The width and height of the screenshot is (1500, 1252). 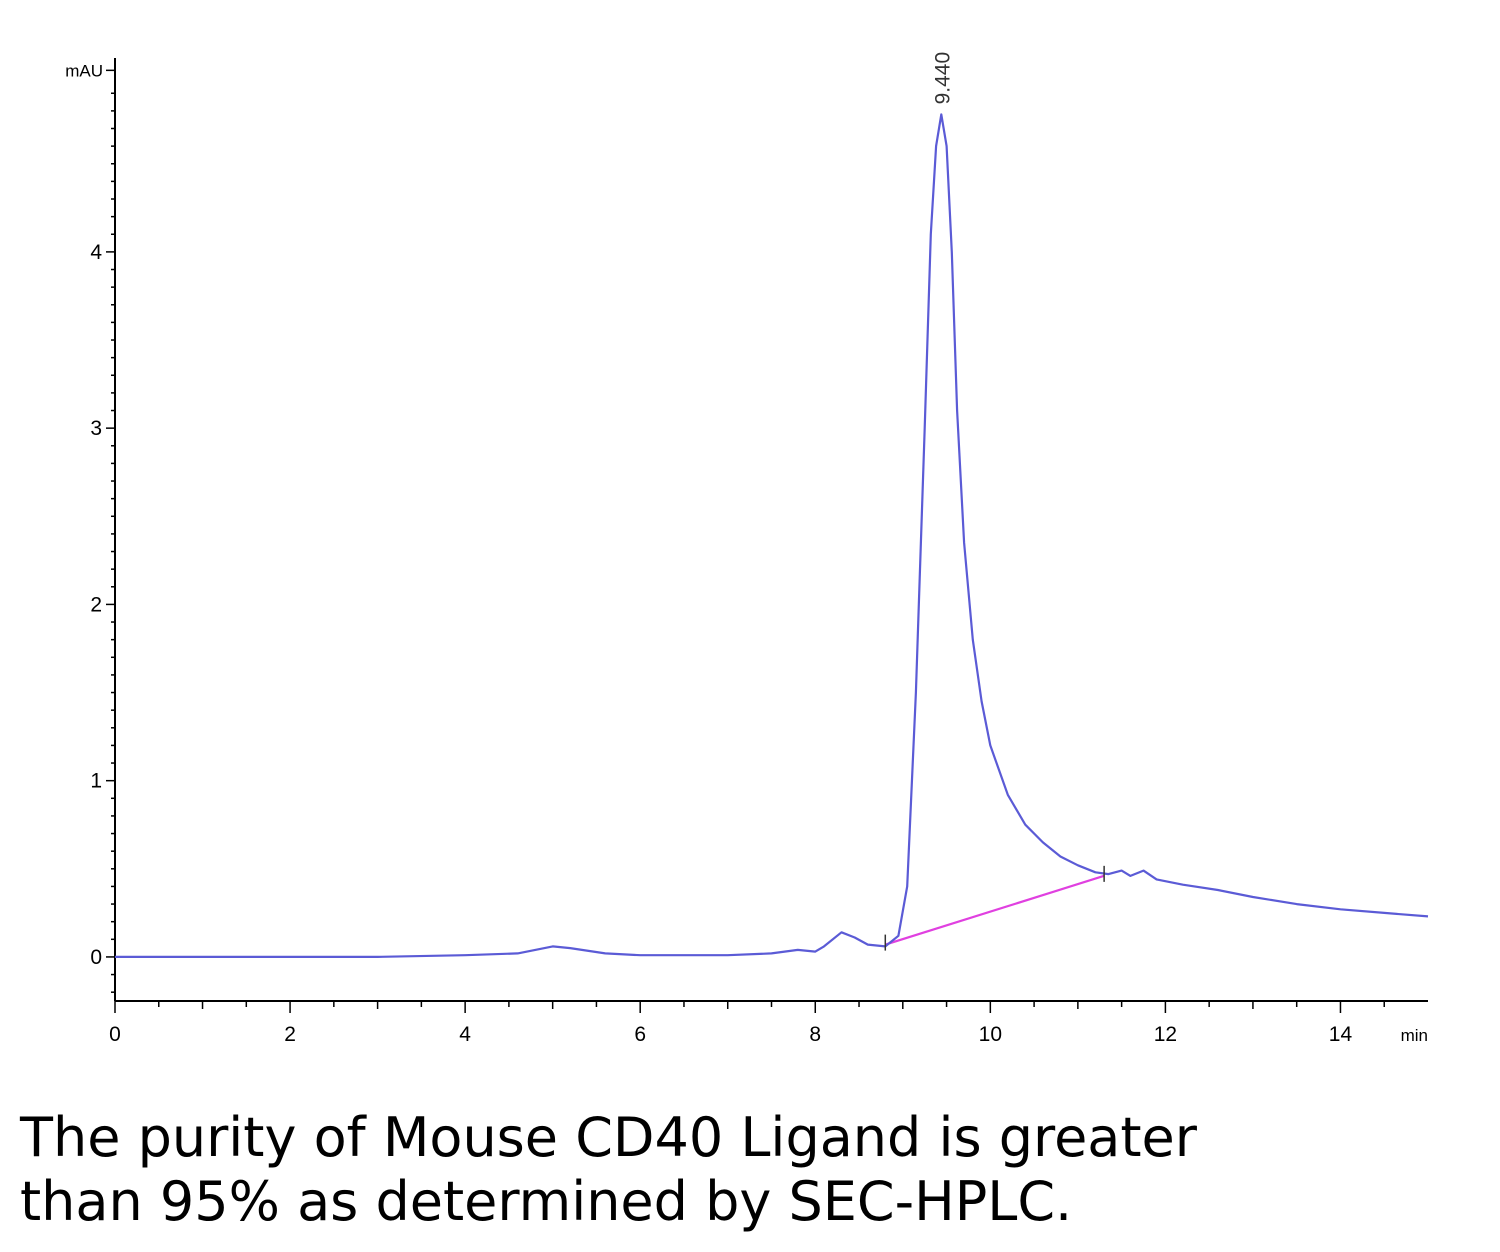 I want to click on x-tick-label: 14, so click(x=1341, y=1034).